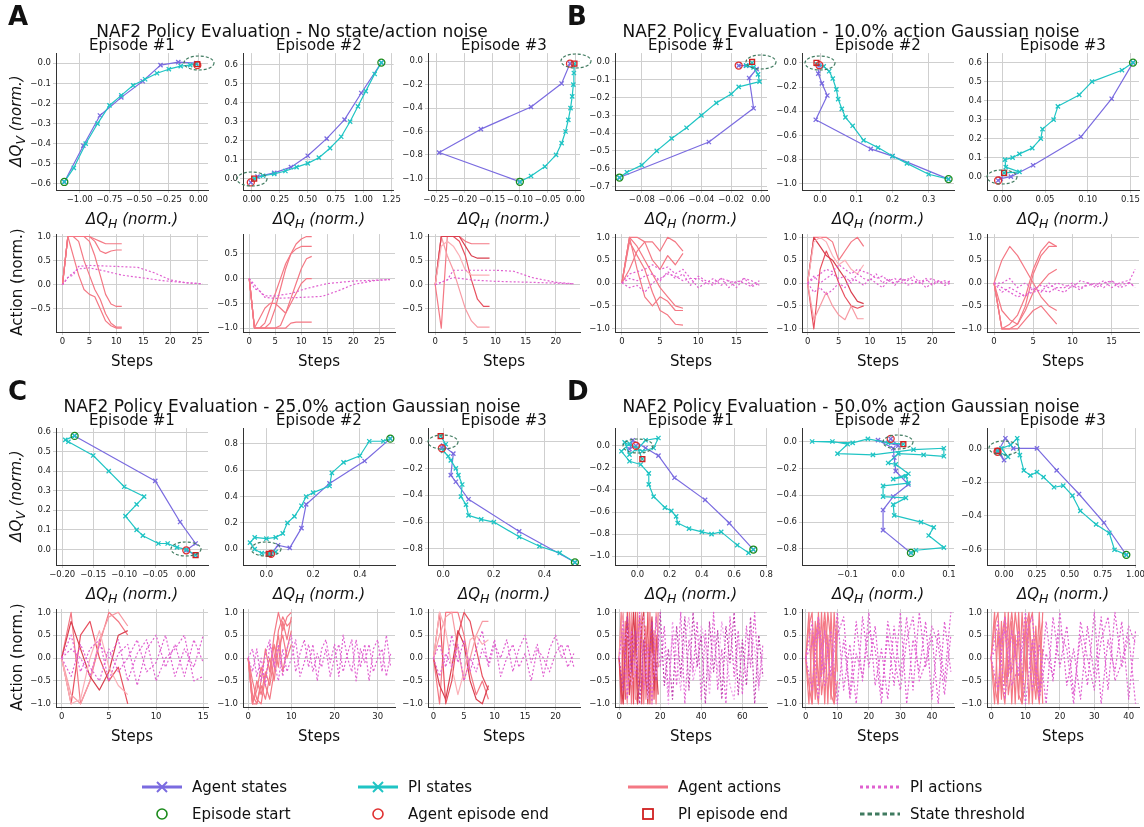  I want to click on legend-label: State threshold, so click(968, 814).